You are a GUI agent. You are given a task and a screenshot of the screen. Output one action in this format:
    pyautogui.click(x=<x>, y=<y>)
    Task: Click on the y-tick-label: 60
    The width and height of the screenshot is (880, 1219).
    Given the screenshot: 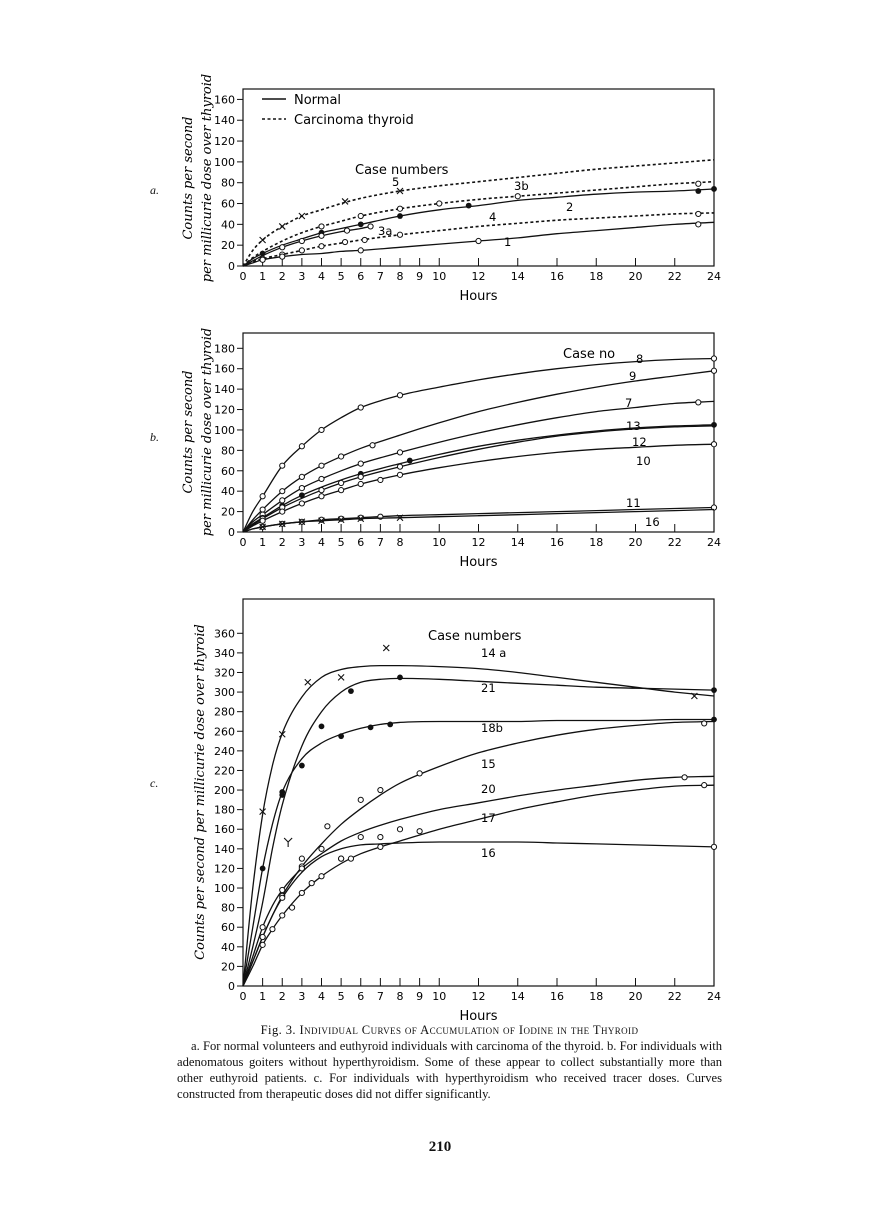 What is the action you would take?
    pyautogui.click(x=228, y=204)
    